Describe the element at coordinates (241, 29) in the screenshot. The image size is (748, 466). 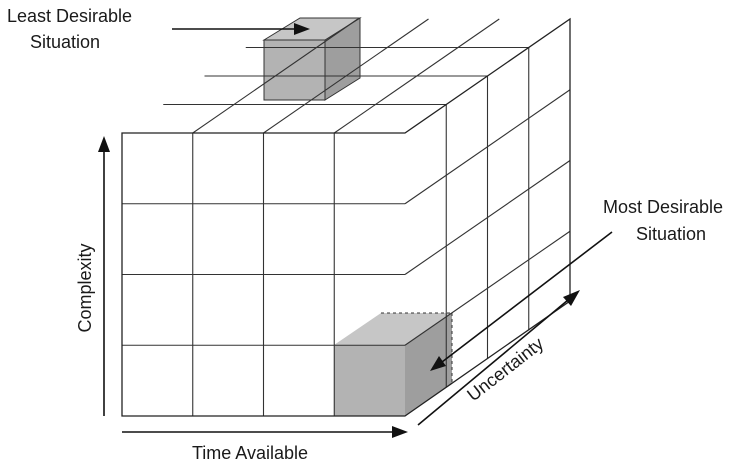
I see `least-desirable-arrow` at that location.